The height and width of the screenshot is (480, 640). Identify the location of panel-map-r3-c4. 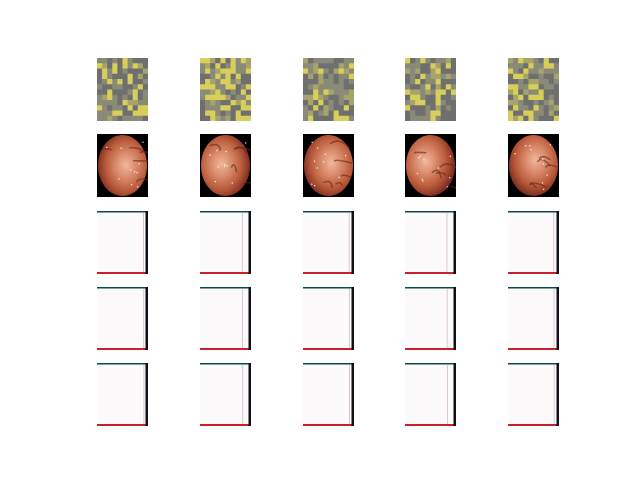
(430, 242).